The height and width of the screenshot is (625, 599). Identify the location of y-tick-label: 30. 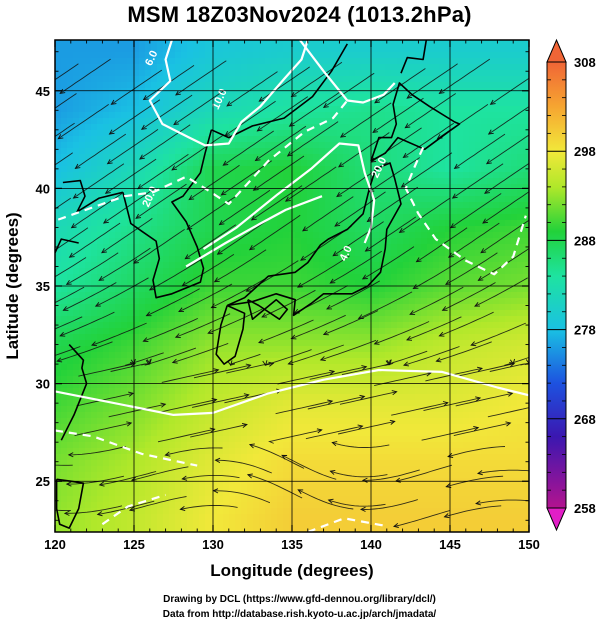
(43, 384).